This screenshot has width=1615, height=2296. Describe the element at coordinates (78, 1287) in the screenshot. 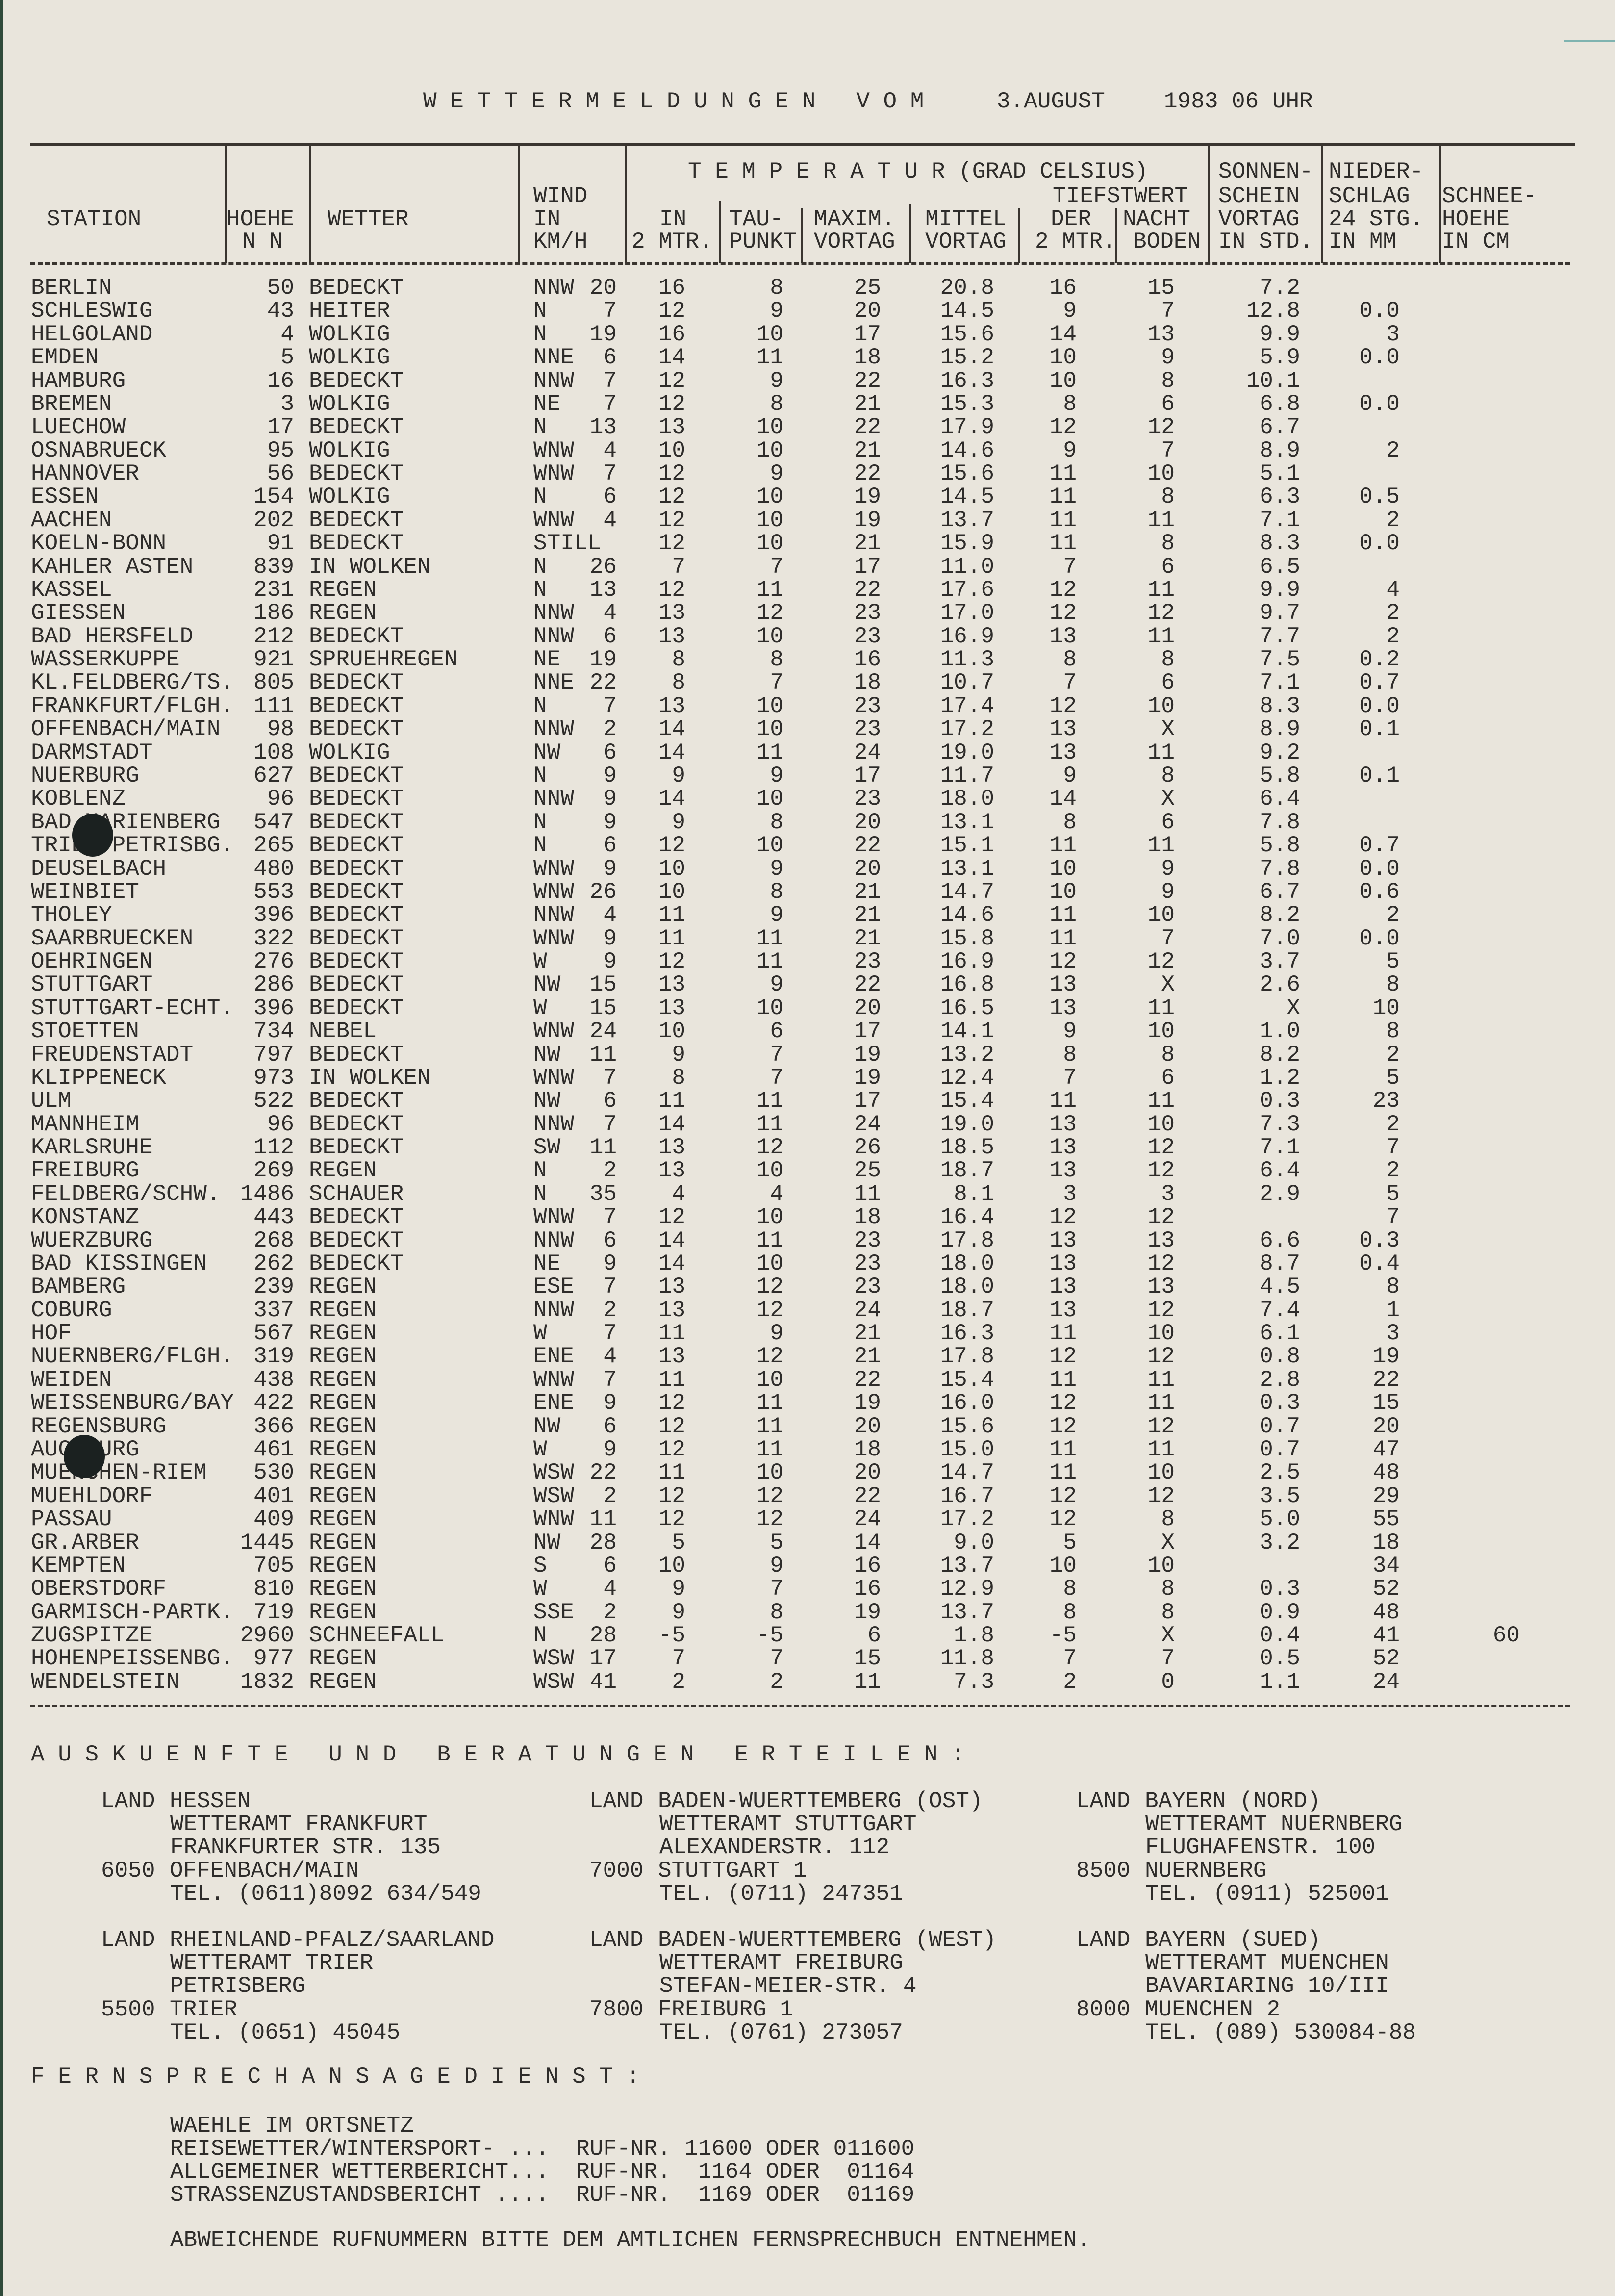

I see `station-name: BAMBERG` at that location.